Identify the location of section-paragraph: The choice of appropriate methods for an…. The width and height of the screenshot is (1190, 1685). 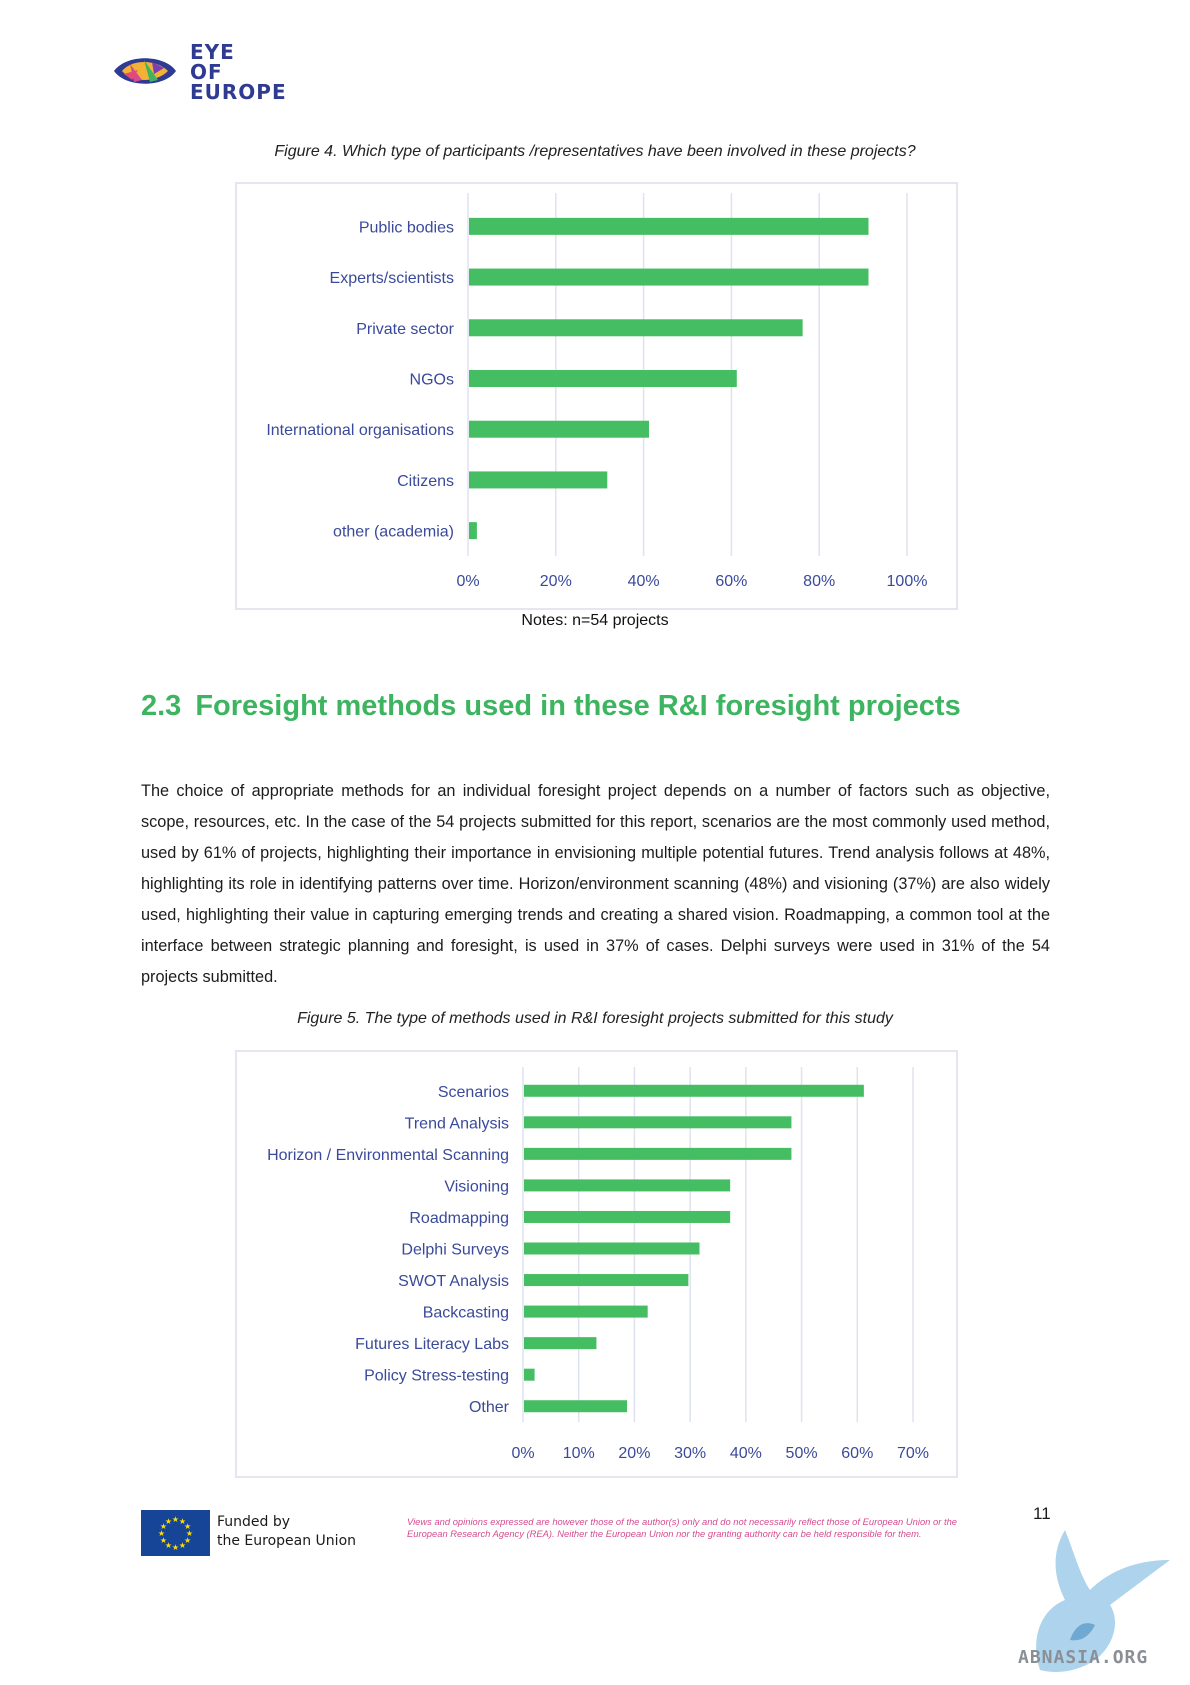
(595, 884).